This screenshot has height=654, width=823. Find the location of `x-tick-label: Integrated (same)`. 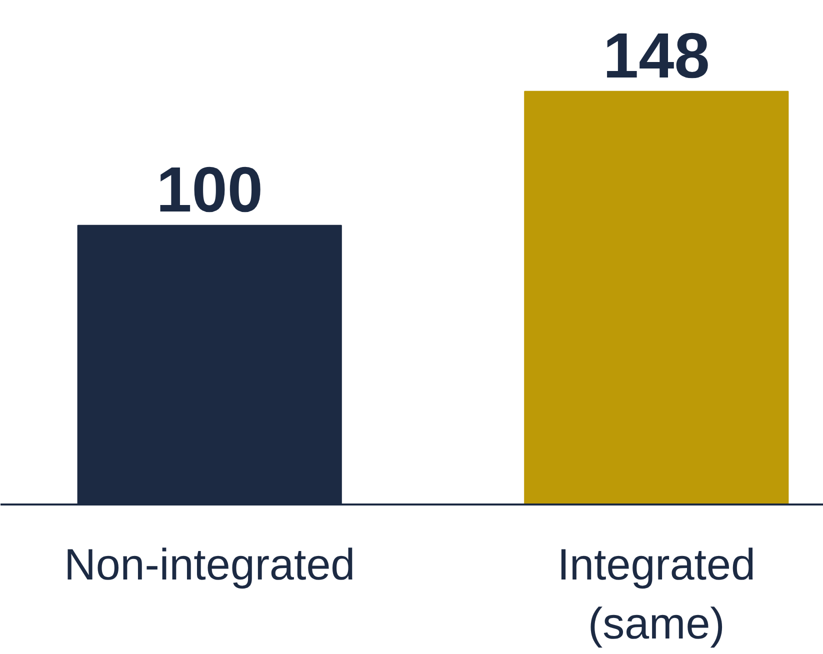

x-tick-label: Integrated (same) is located at coordinates (656, 594).